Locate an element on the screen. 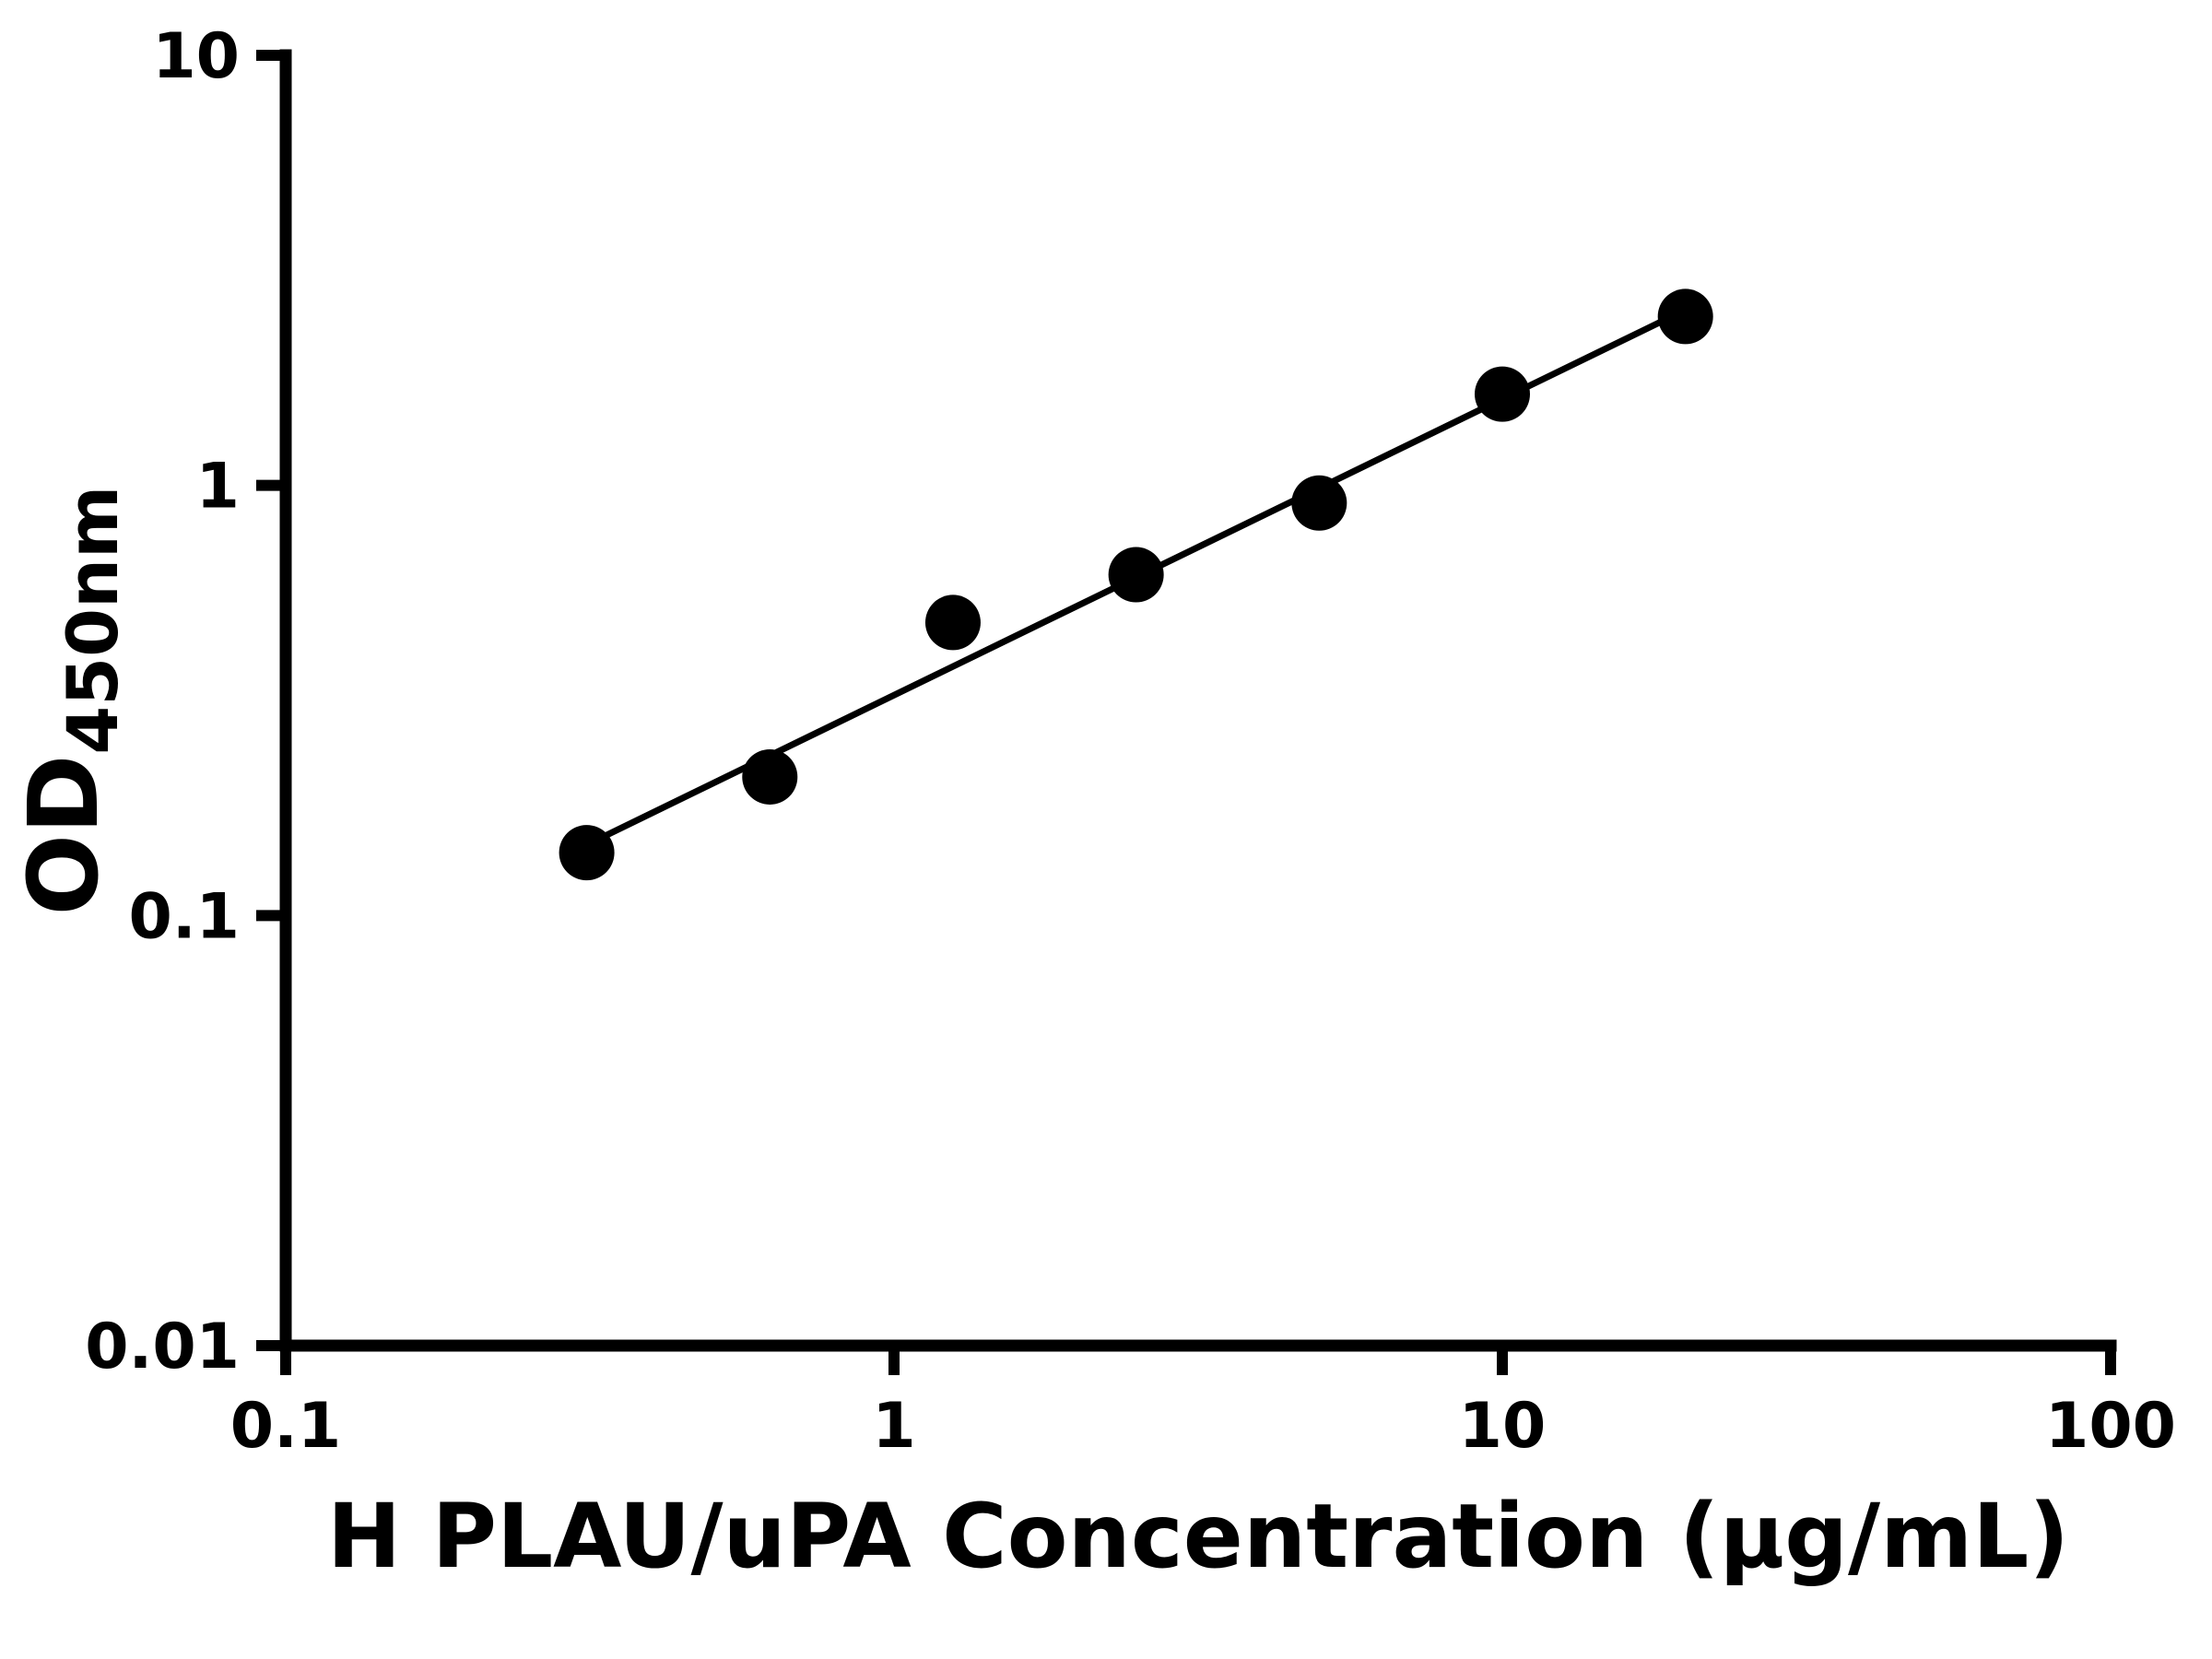  y-tick-label: 1 is located at coordinates (218, 487).